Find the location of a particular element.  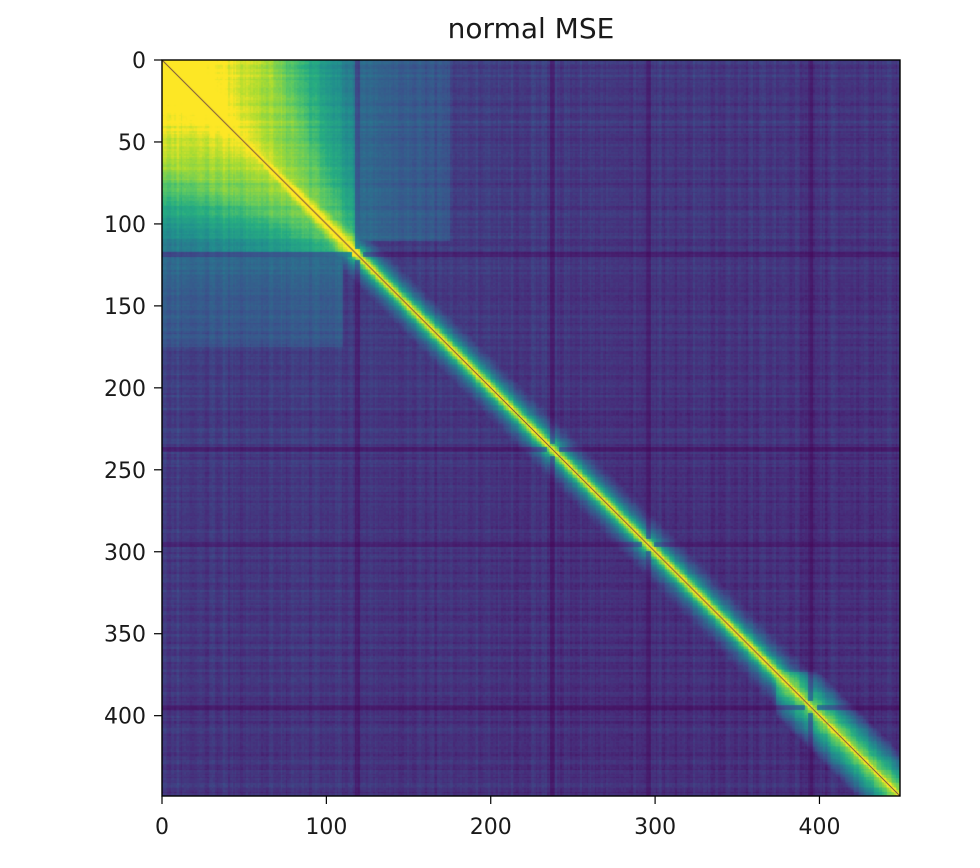

y-tick-label-250: 250 is located at coordinates (125, 471).